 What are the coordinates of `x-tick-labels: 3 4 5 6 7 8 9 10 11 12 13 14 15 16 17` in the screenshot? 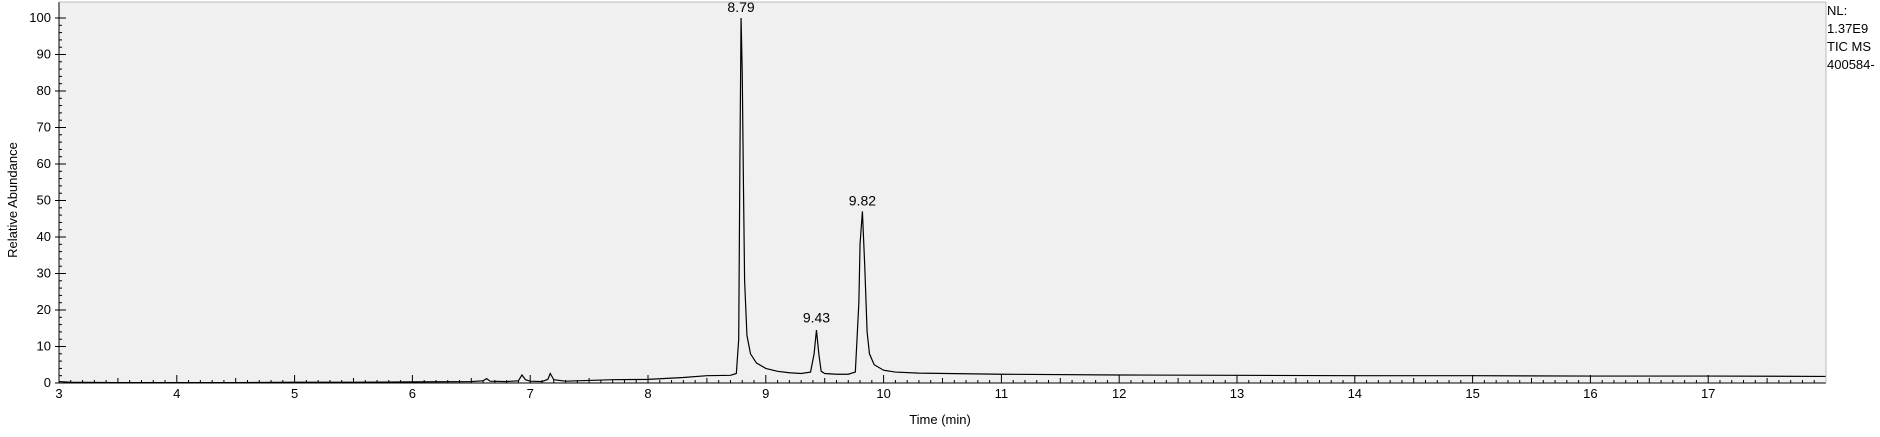 It's located at (885, 393).